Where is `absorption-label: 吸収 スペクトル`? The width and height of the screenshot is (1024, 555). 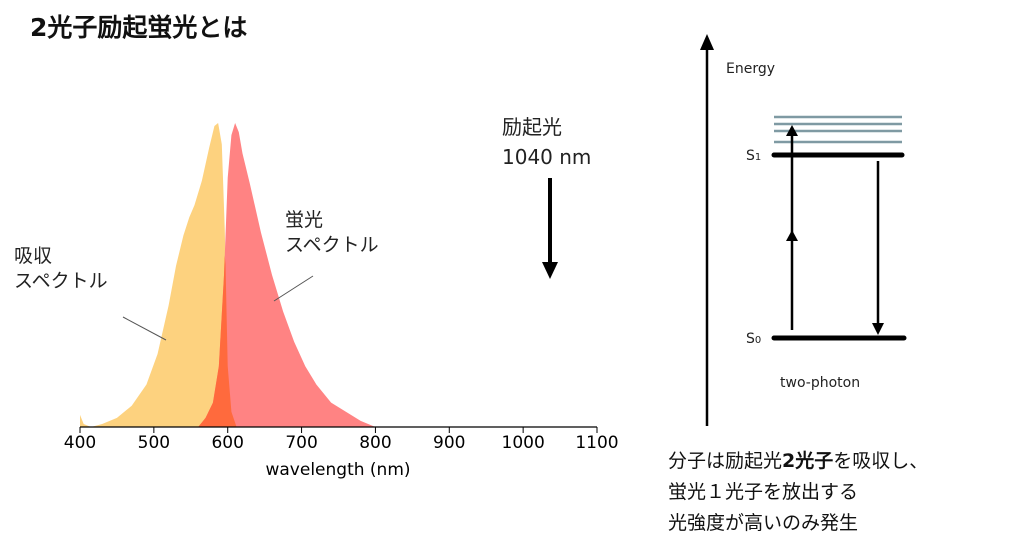 absorption-label: 吸収 スペクトル is located at coordinates (61, 269).